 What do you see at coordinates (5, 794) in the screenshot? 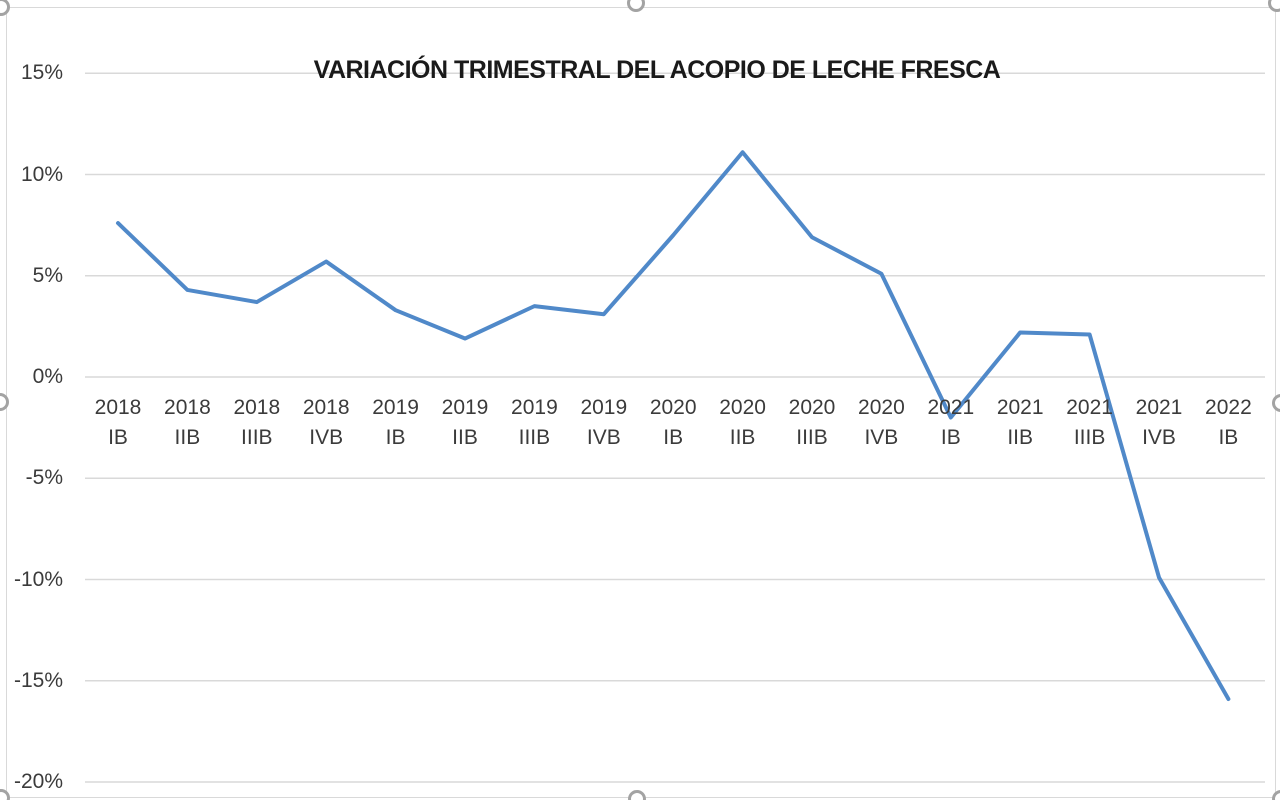
I see `resize-handle-bottom-left` at bounding box center [5, 794].